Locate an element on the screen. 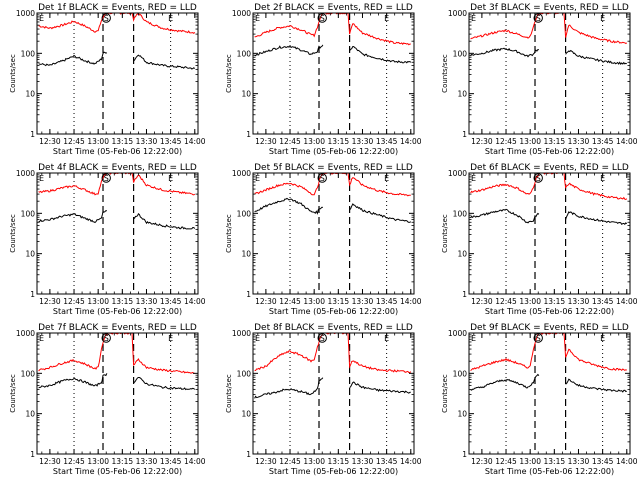  panel-title: Det 2f BLACK = Events, RED = LLD is located at coordinates (333, 8).